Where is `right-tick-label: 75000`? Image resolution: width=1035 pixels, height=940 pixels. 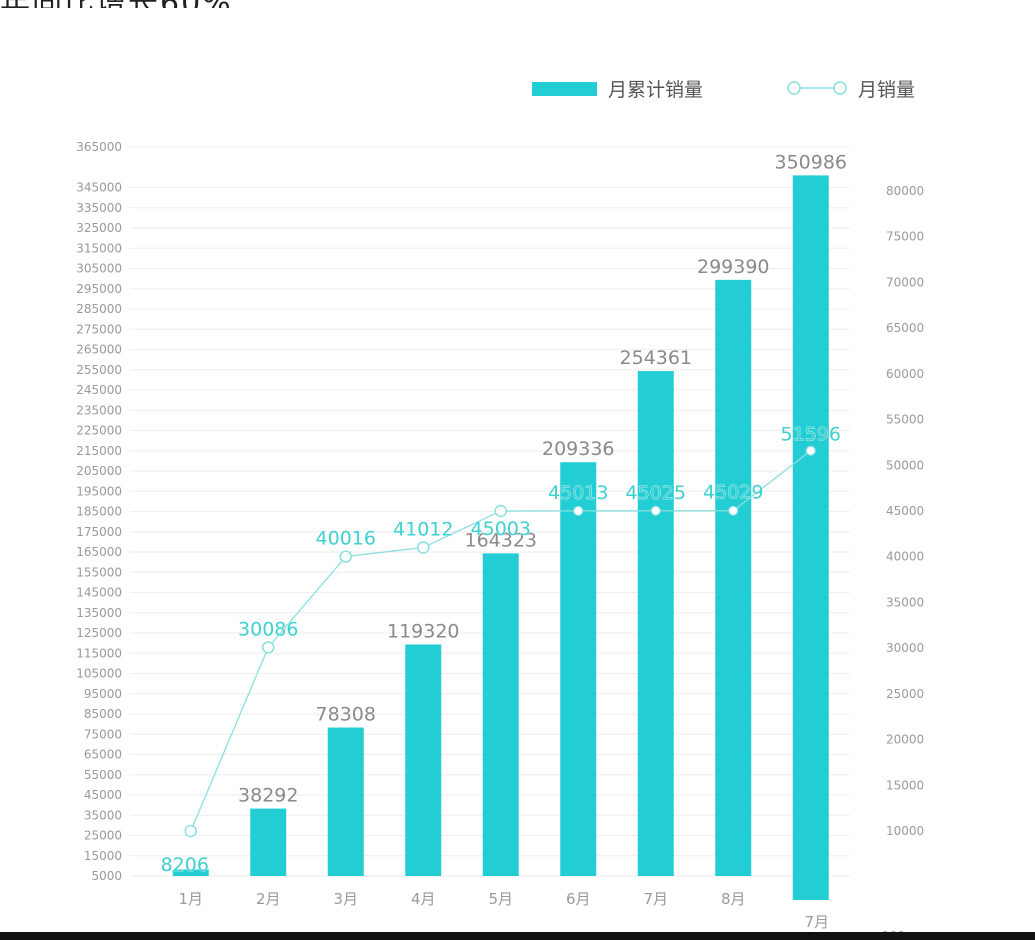 right-tick-label: 75000 is located at coordinates (905, 237).